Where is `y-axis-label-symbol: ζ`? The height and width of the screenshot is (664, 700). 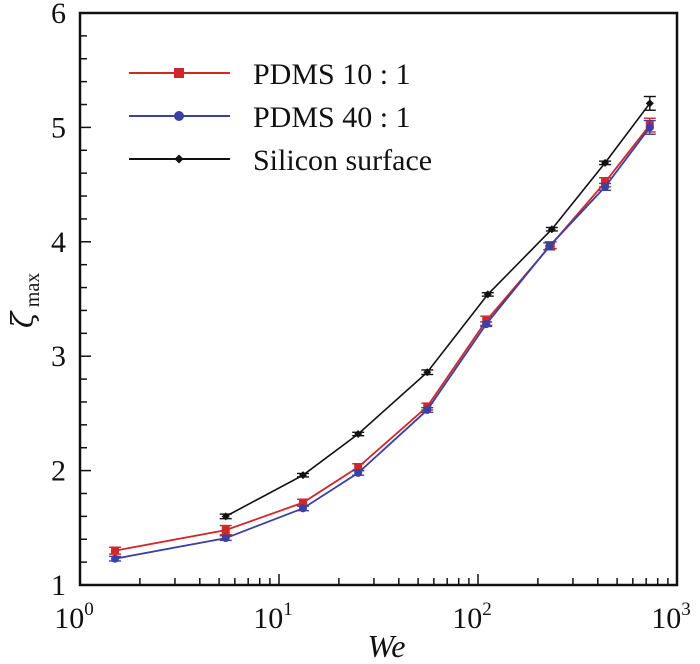 y-axis-label-symbol: ζ is located at coordinates (23, 319).